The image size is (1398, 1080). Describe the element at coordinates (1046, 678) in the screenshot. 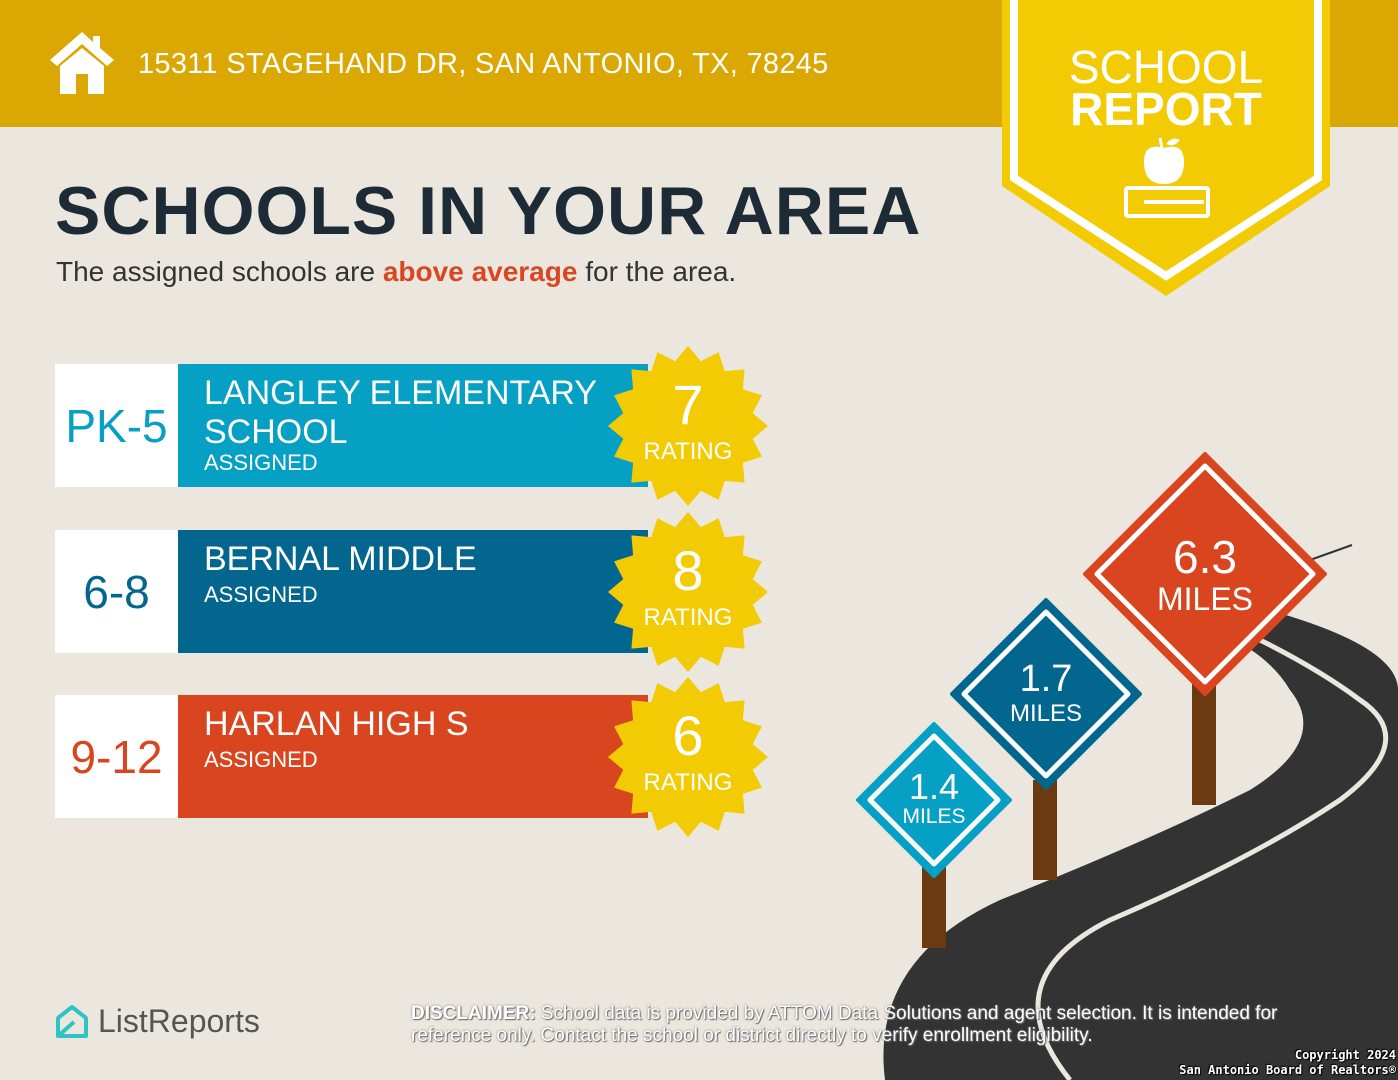

I see `distance-value: 1.7` at that location.